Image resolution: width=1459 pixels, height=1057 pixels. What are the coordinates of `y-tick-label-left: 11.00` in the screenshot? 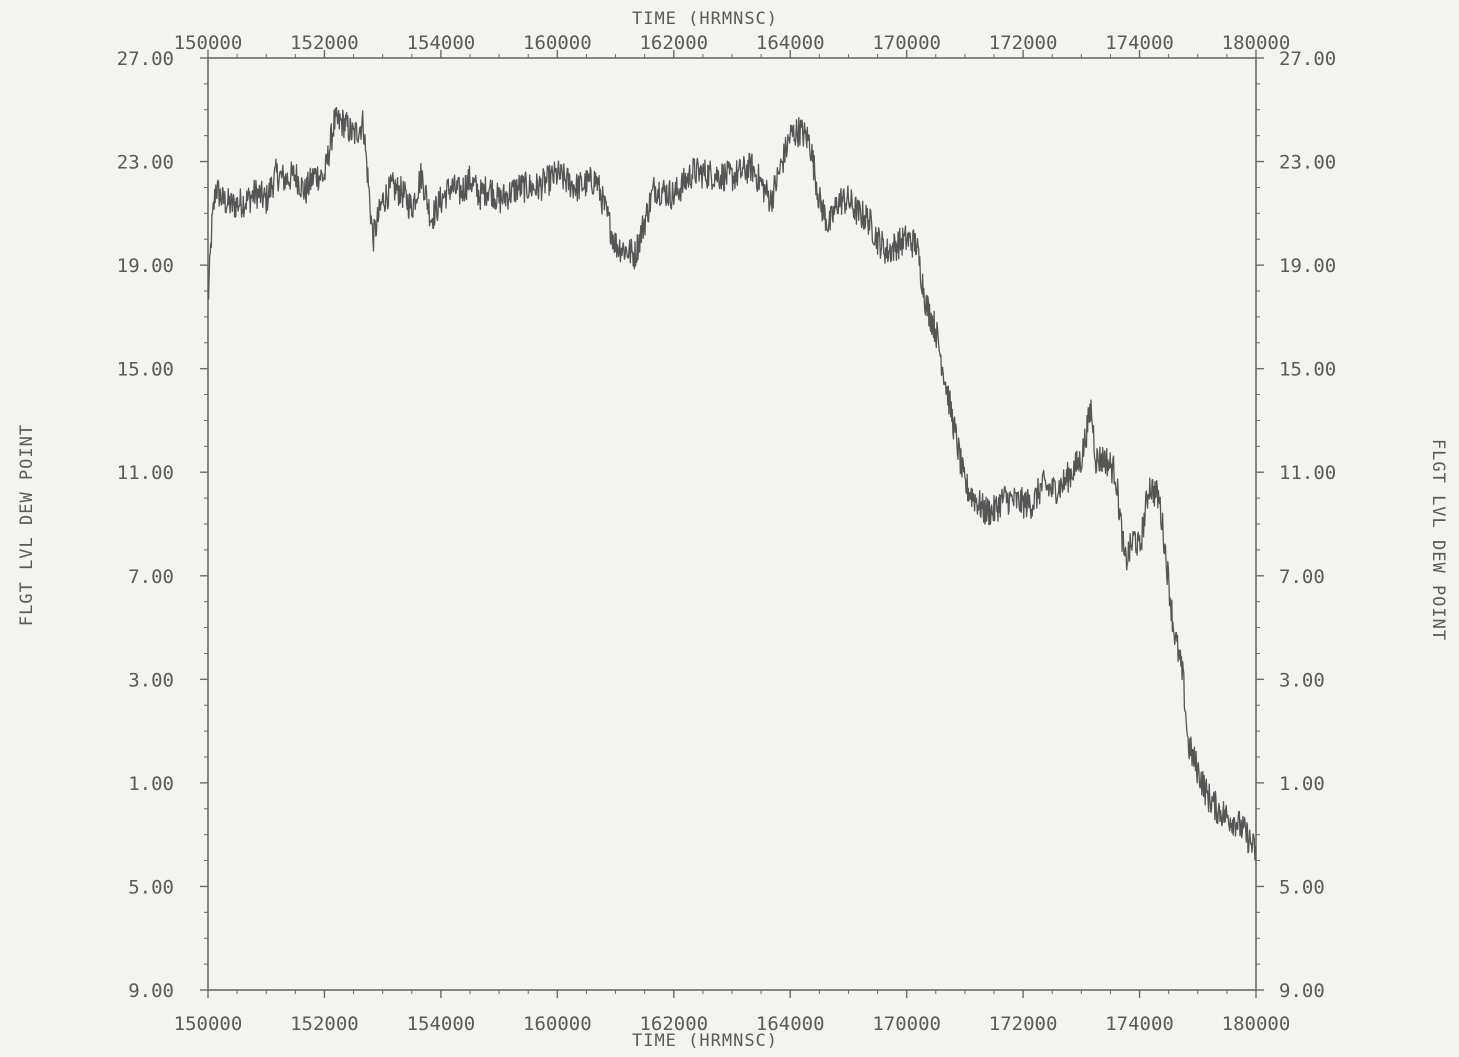 It's located at (145, 473).